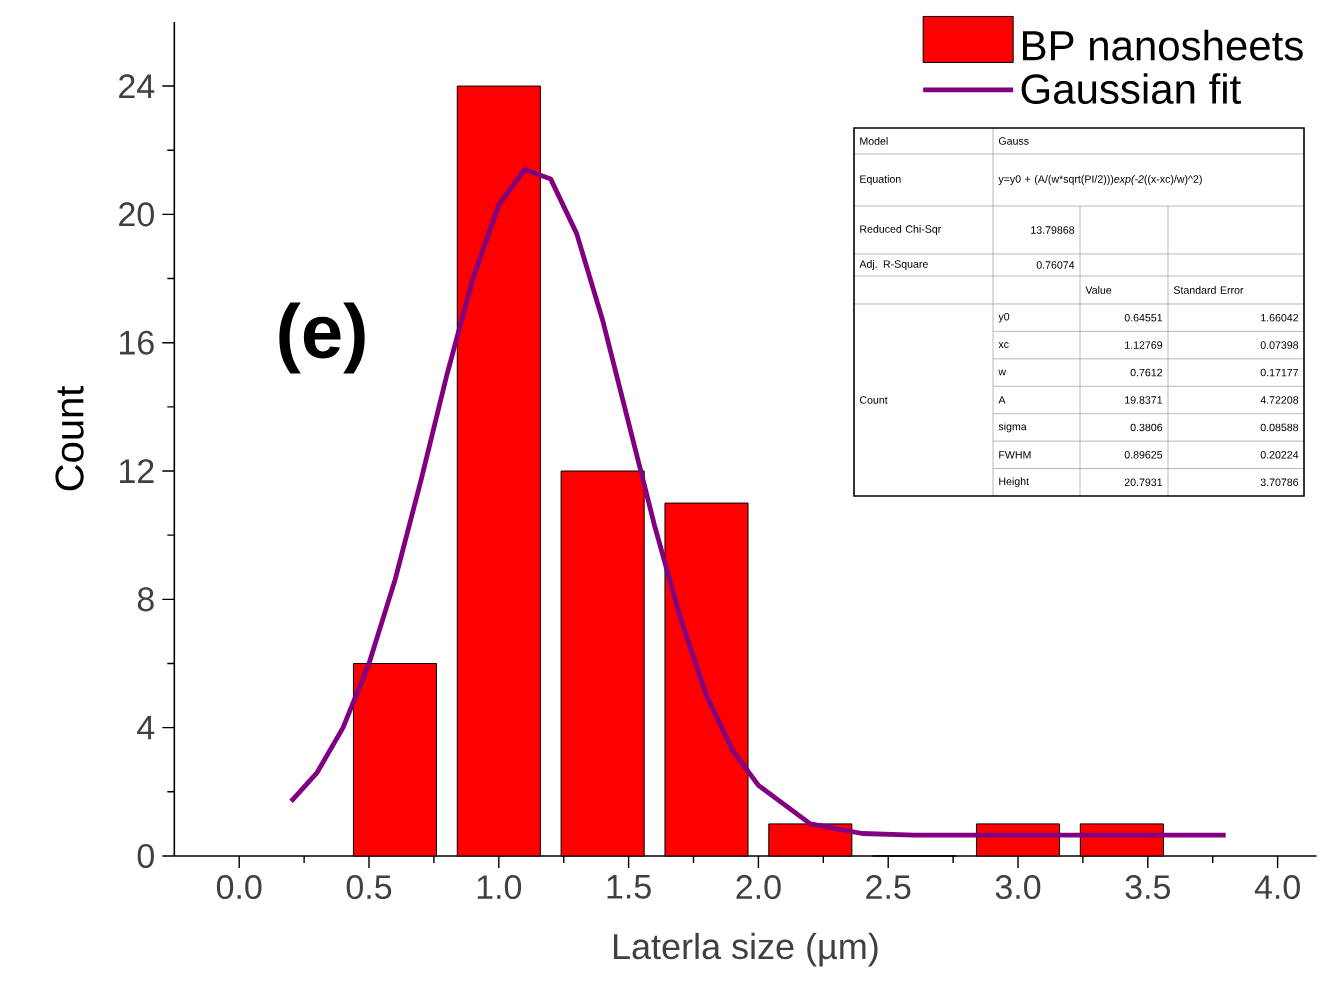 Image resolution: width=1322 pixels, height=994 pixels. I want to click on x-tick-label: 0.5, so click(369, 887).